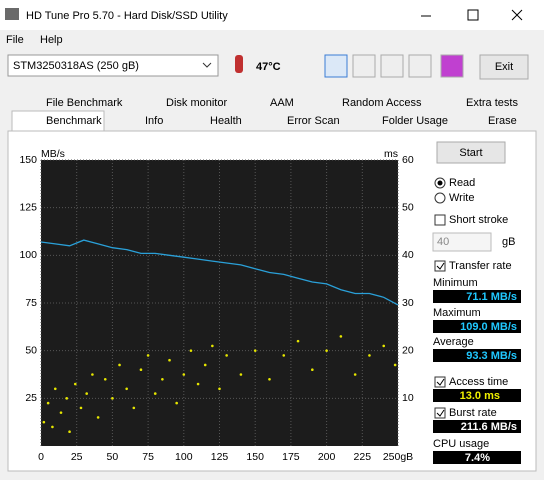 This screenshot has height=480, width=544. I want to click on x-tick-label: 125, so click(220, 457).